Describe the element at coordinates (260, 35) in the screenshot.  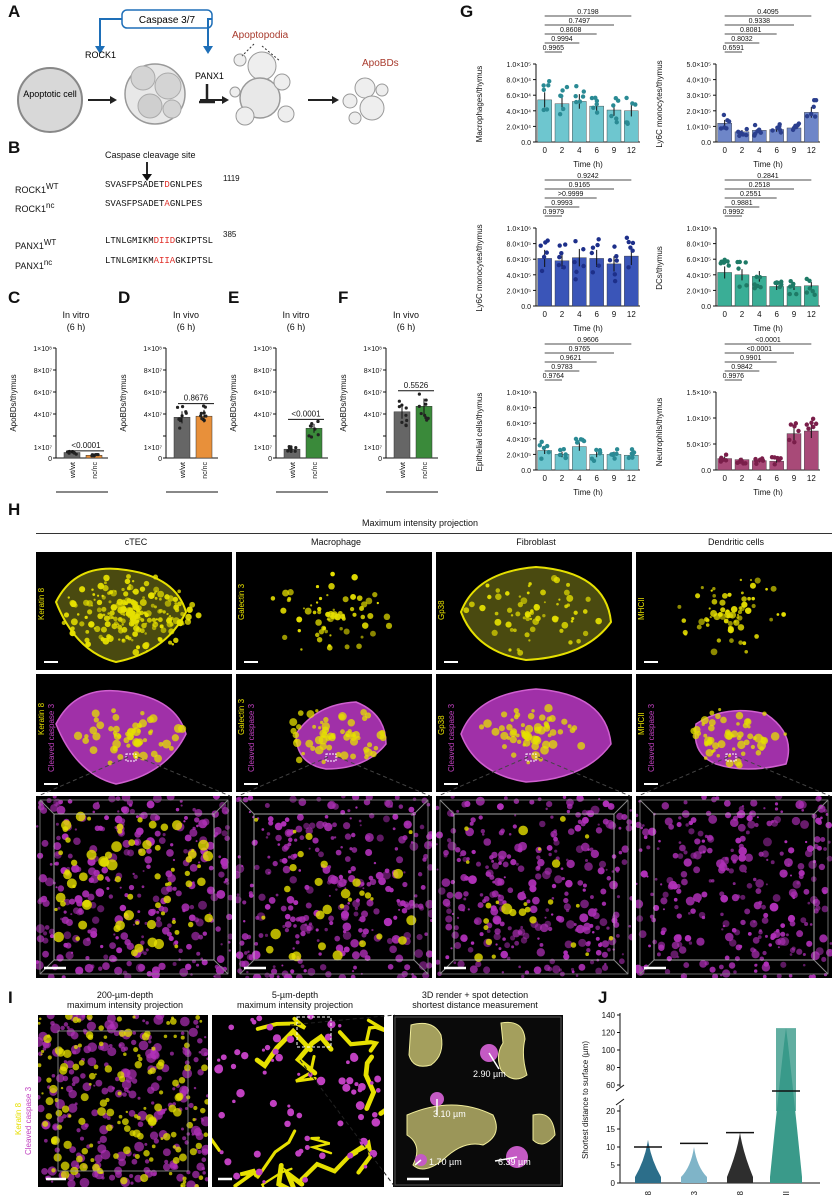
I see `apoptopodia-label: Apoptopodia` at that location.